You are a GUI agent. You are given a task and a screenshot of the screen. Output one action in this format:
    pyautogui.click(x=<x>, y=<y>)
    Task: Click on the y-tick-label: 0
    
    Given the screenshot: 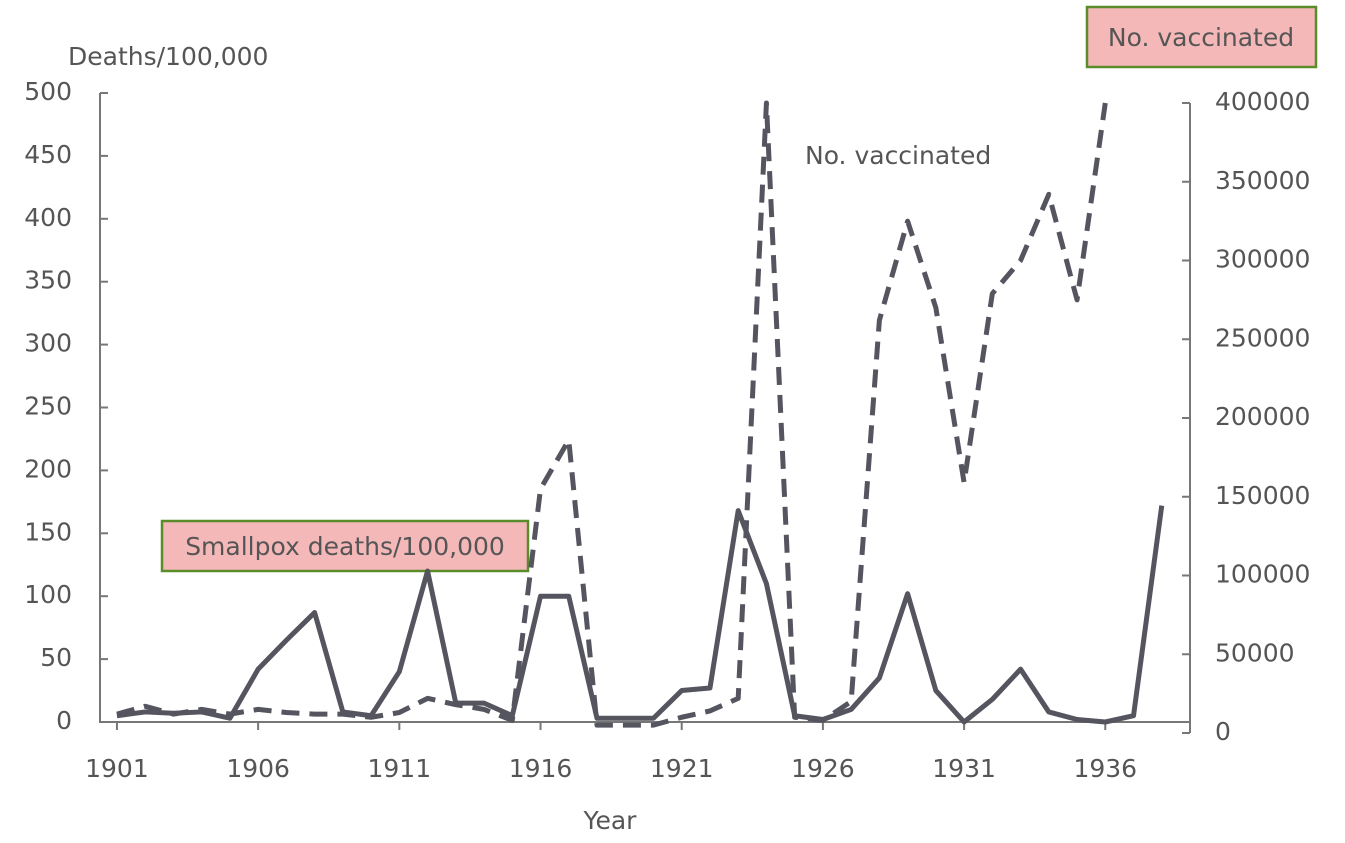 What is the action you would take?
    pyautogui.click(x=64, y=720)
    